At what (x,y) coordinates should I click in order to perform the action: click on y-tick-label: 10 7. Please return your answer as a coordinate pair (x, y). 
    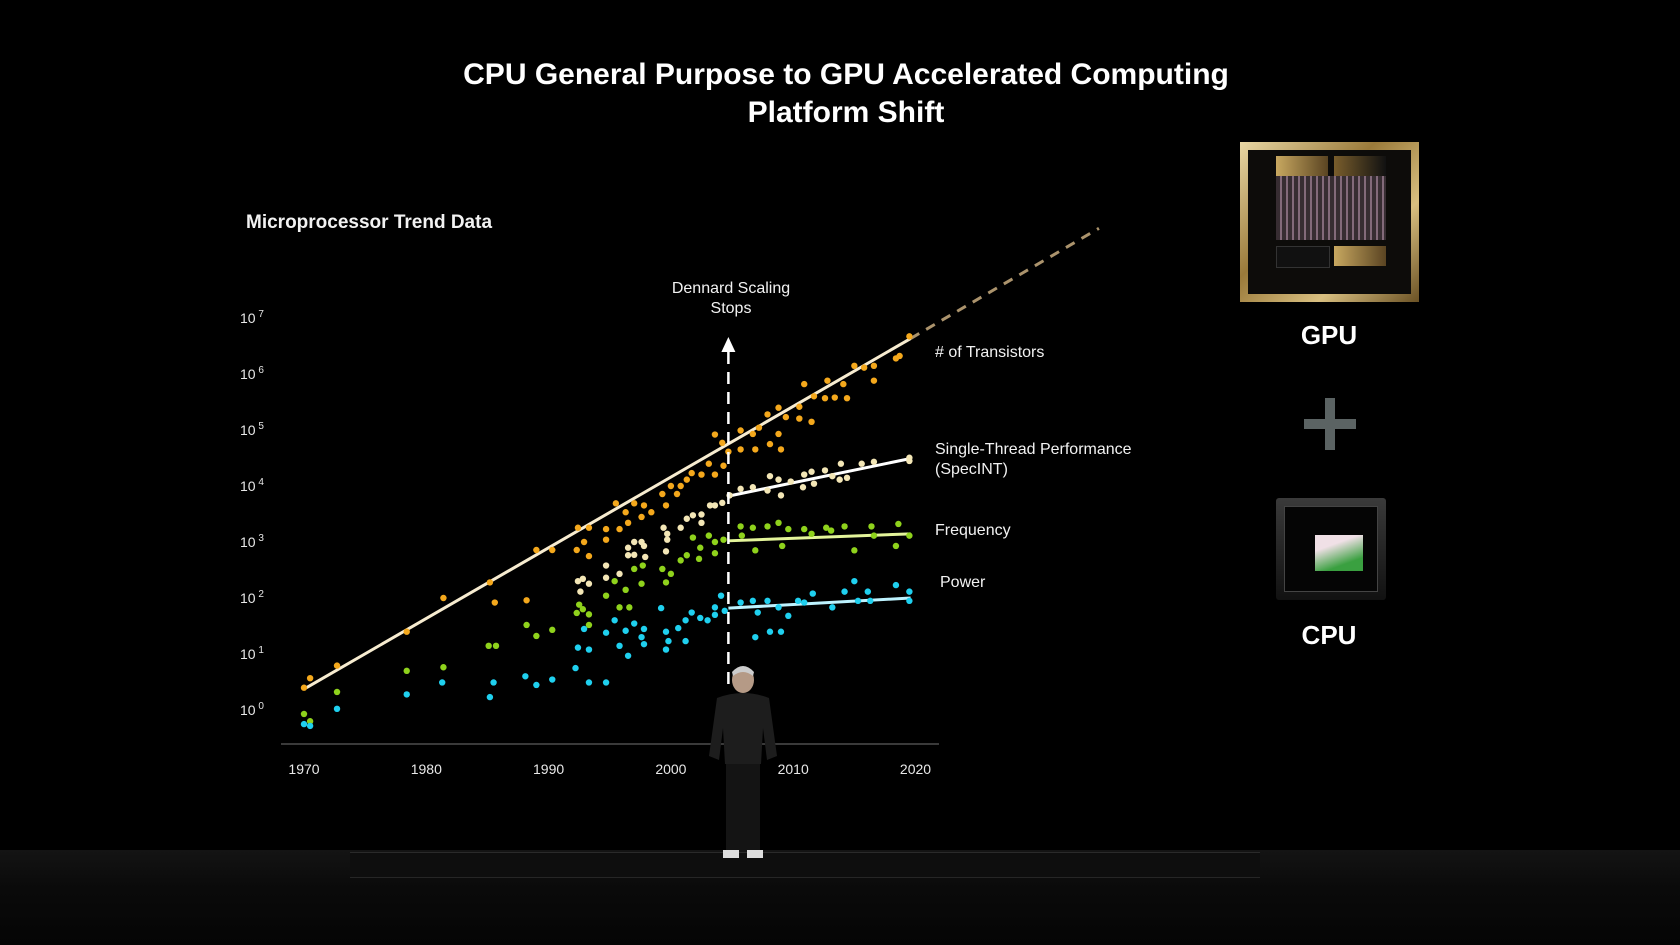
    Looking at the image, I should click on (252, 317).